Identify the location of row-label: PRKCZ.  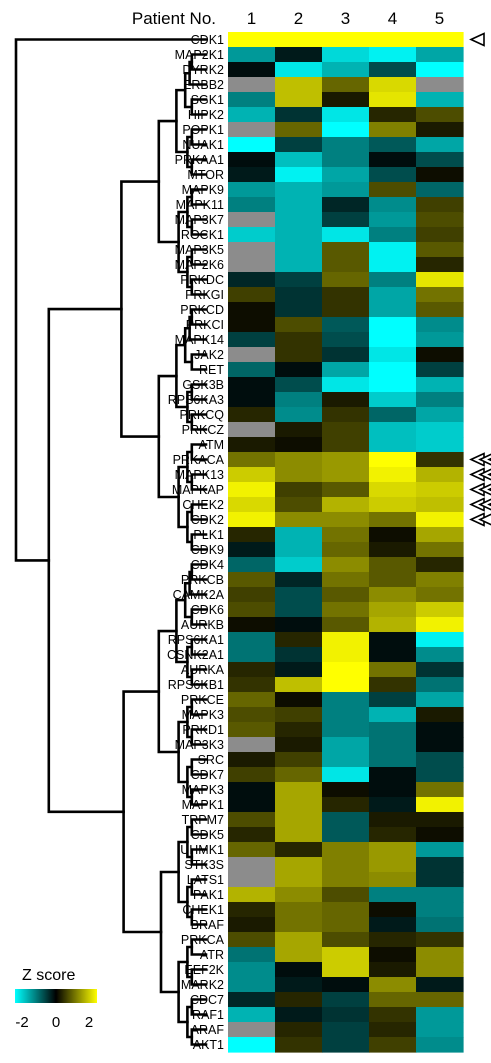
(203, 430).